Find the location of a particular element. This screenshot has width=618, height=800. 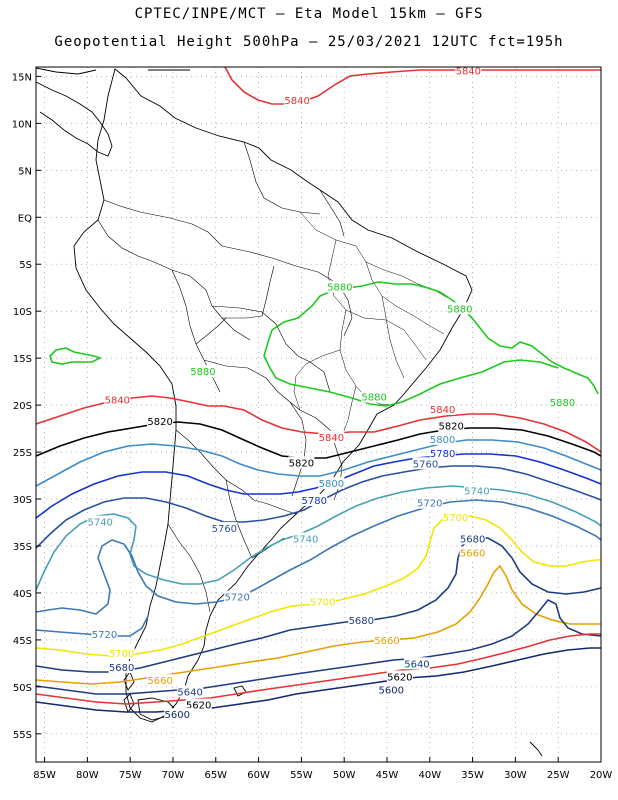

islands-caribbean is located at coordinates (113, 71).